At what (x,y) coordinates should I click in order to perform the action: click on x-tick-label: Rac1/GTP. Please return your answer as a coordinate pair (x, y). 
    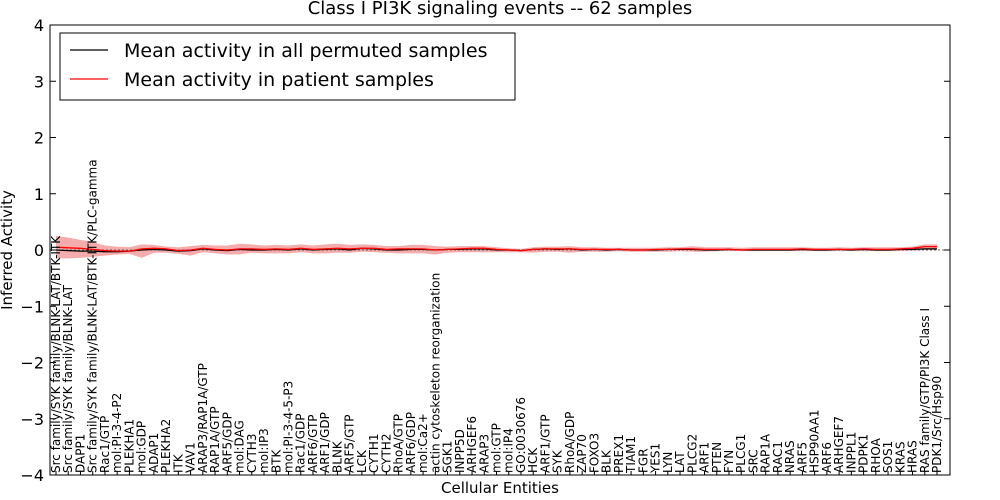
    Looking at the image, I should click on (105, 444).